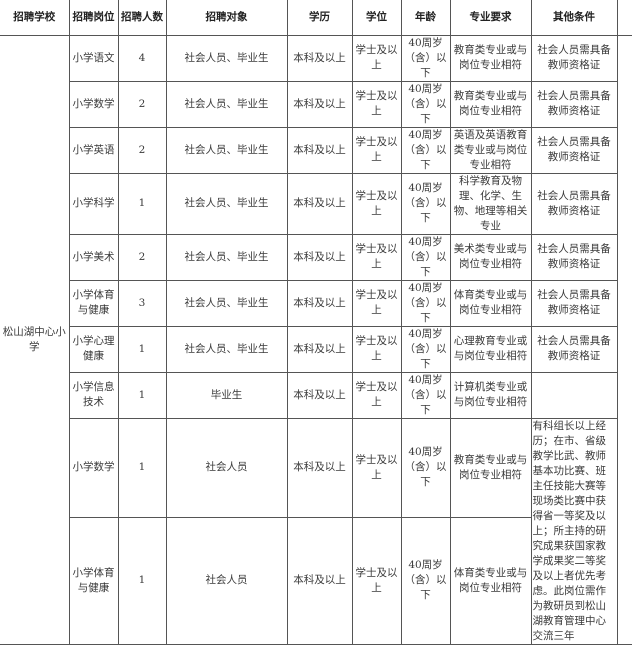  What do you see at coordinates (93, 150) in the screenshot?
I see `post-cell: 小学英语` at bounding box center [93, 150].